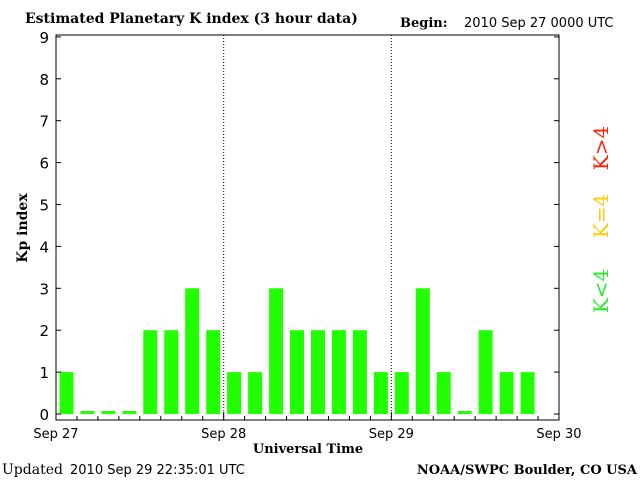 The image size is (640, 480). What do you see at coordinates (44, 331) in the screenshot?
I see `y-tick-label: 2` at bounding box center [44, 331].